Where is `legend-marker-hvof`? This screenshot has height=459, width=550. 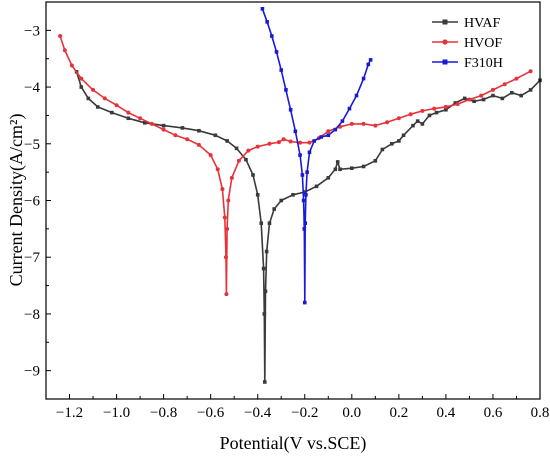 legend-marker-hvof is located at coordinates (445, 42).